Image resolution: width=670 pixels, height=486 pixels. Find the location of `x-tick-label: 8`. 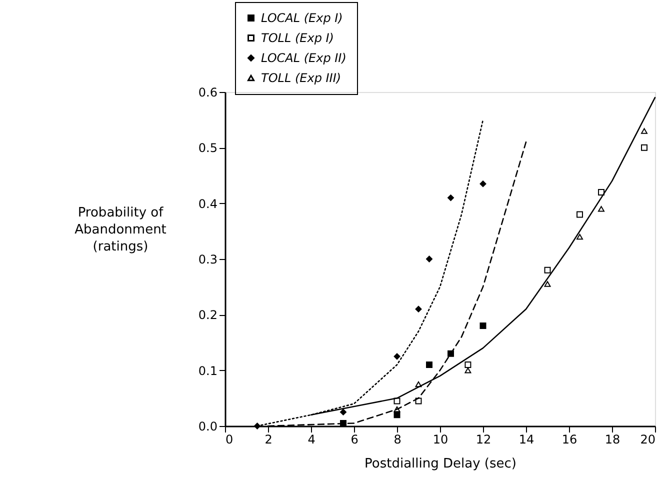

x-tick-label: 8 is located at coordinates (398, 439).